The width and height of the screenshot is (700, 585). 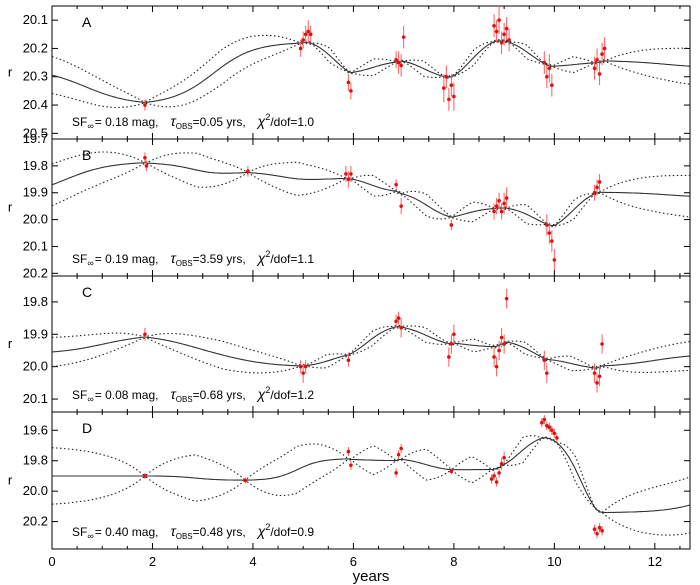 I want to click on panel-letter: C, so click(x=87, y=292).